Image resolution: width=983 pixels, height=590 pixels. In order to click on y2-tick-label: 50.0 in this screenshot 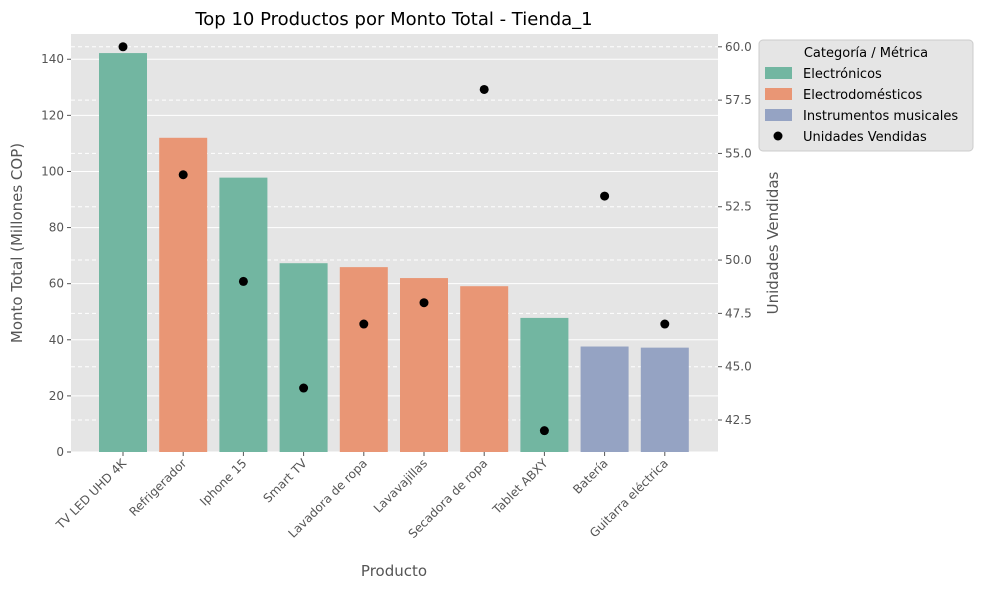, I will do `click(738, 260)`.